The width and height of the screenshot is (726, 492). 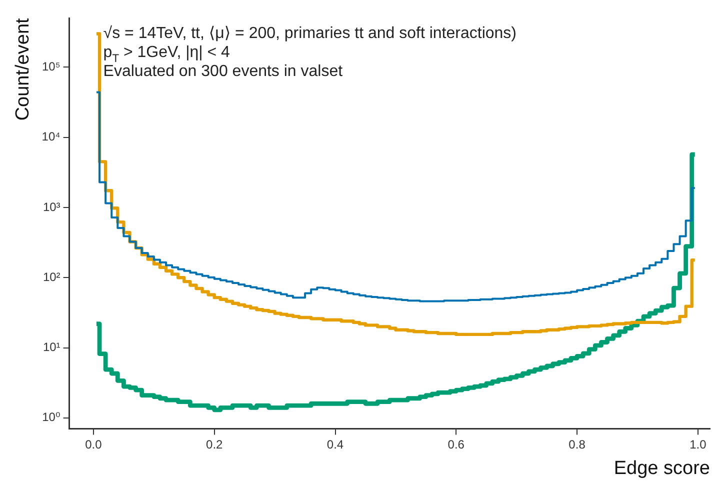 What do you see at coordinates (223, 71) in the screenshot?
I see `annotation: Evaluated on 300 events in valset` at bounding box center [223, 71].